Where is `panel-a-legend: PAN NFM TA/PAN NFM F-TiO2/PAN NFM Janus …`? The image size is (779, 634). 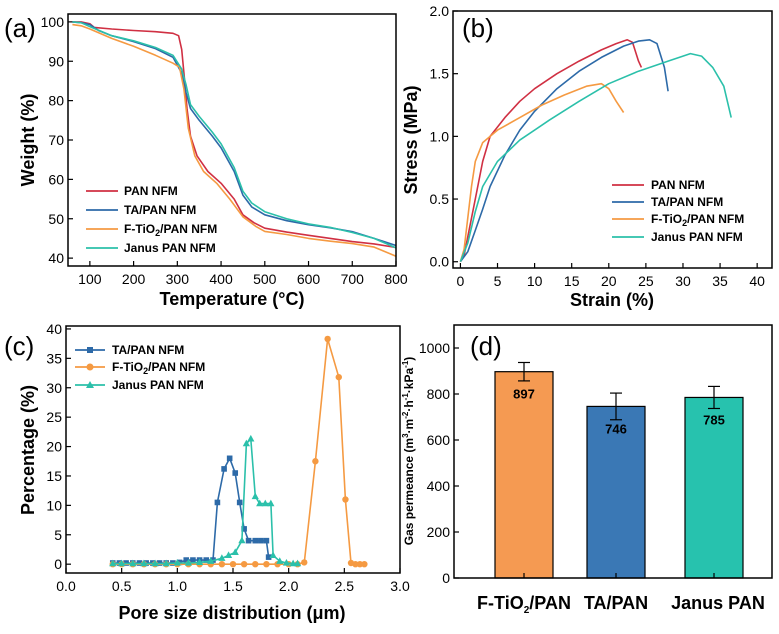
panel-a-legend: PAN NFM TA/PAN NFM F-TiO2/PAN NFM Janus … is located at coordinates (151, 219).